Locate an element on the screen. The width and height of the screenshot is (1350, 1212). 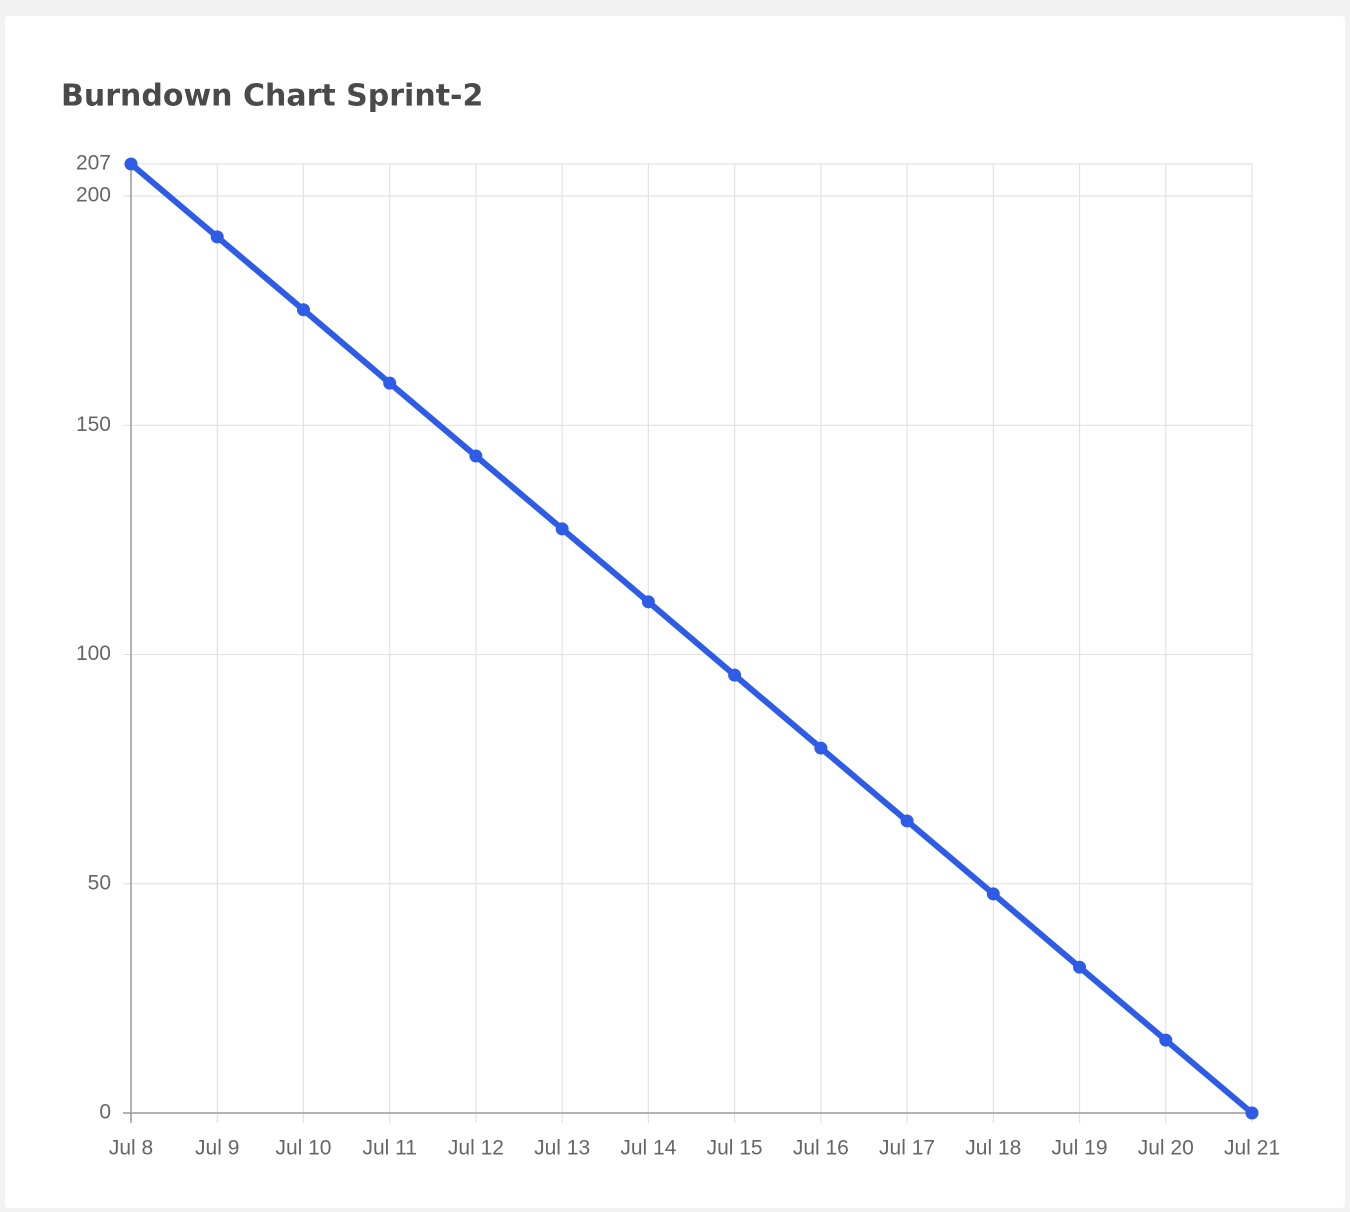
x-tick-label: Jul 8 is located at coordinates (131, 1148).